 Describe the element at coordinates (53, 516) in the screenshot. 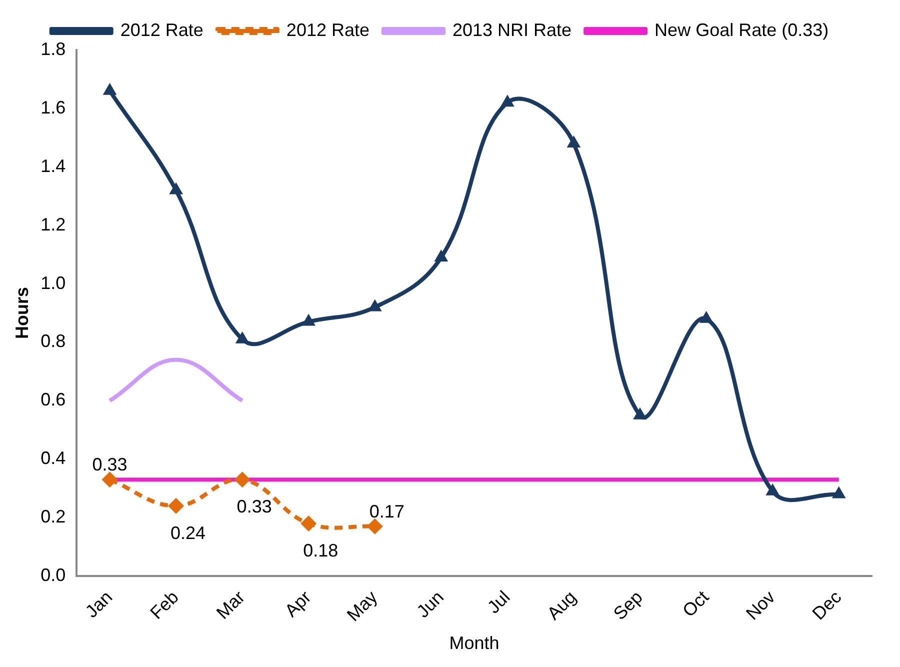

I see `y-tick-label: 0.2` at that location.